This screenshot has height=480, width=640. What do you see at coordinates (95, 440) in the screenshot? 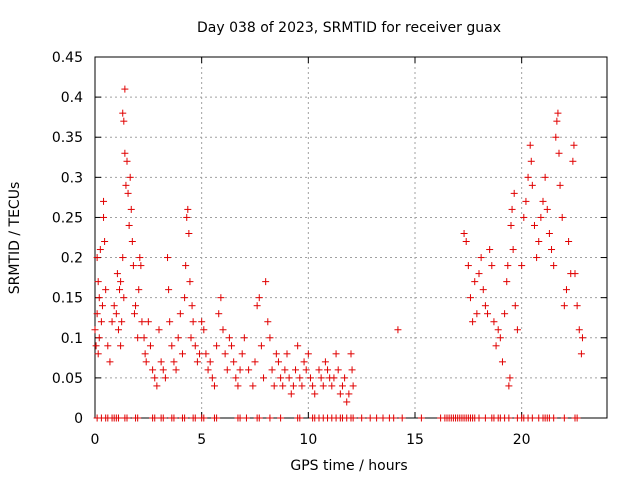
I see `x-tick-label: 0` at bounding box center [95, 440].